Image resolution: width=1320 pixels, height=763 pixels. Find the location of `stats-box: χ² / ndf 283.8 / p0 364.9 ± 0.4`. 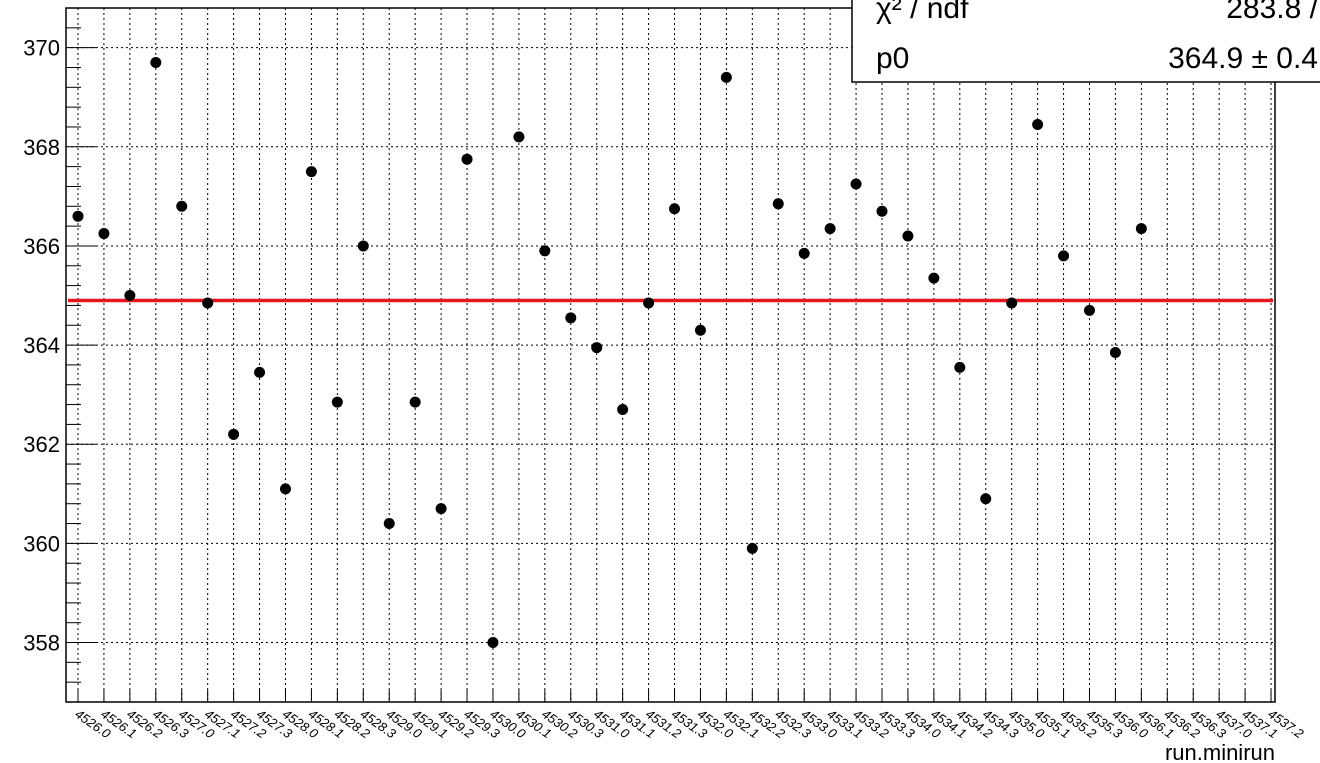

stats-box: χ² / ndf 283.8 / p0 364.9 ± 0.4 is located at coordinates (1085, 41).